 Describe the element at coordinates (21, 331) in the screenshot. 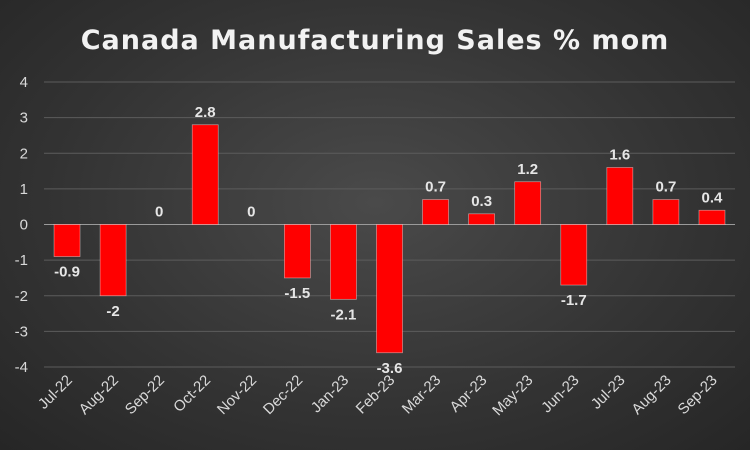

I see `y-tick-label: -3` at that location.